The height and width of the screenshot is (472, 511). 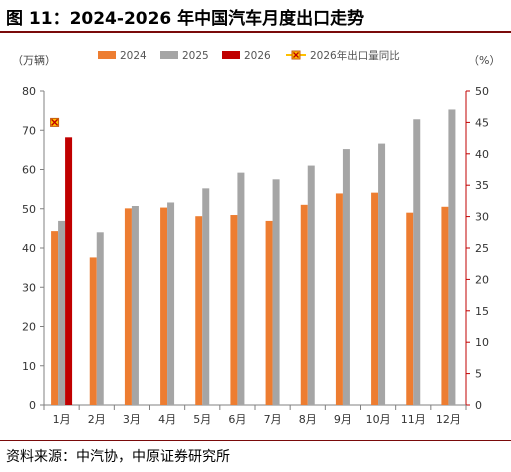 I want to click on yoy-points, so click(x=55, y=122).